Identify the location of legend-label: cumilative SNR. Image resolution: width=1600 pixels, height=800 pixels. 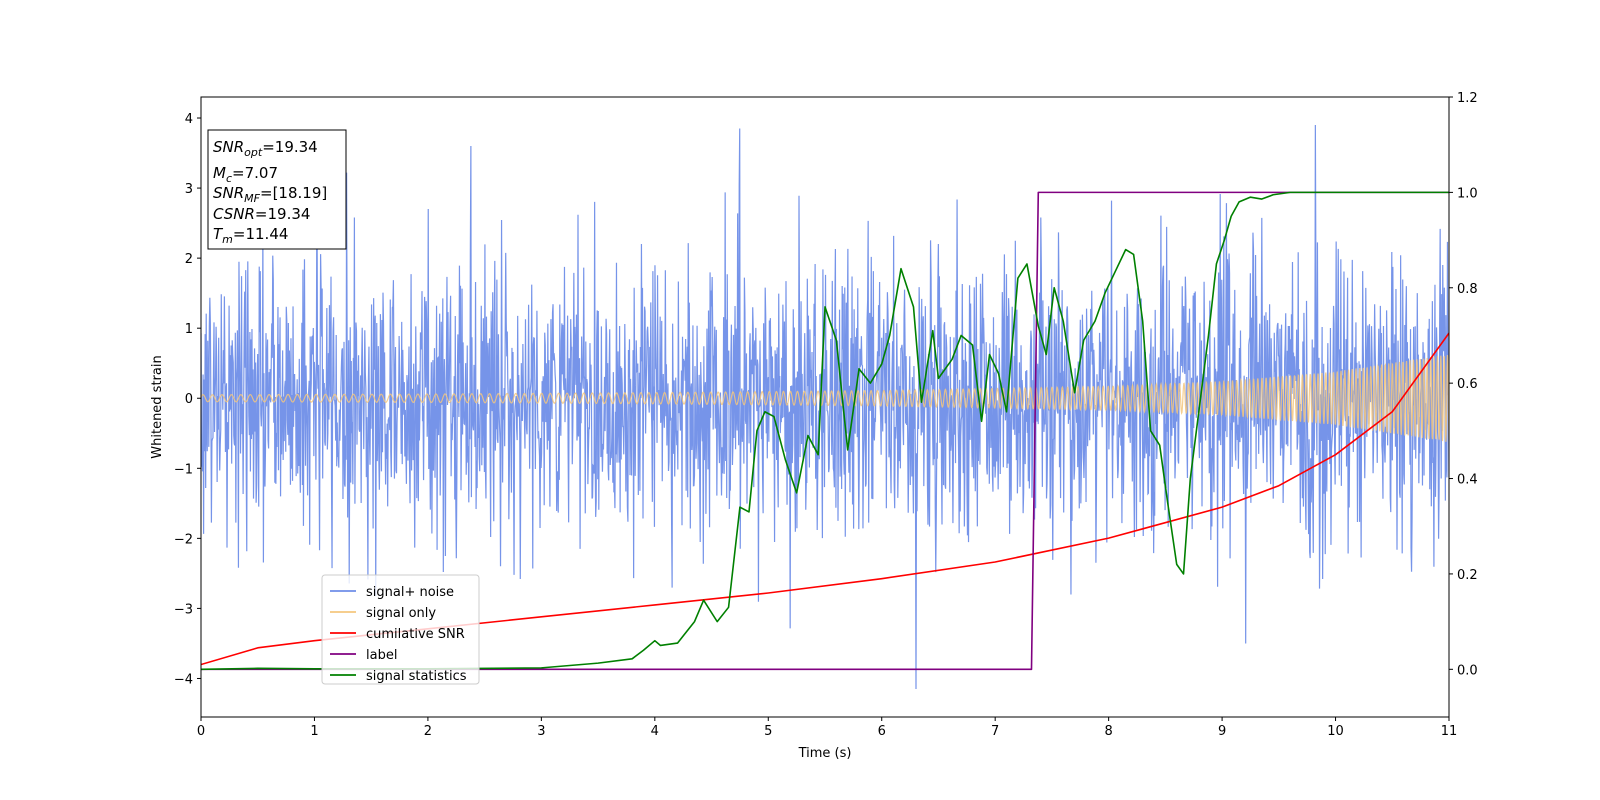
(415, 634).